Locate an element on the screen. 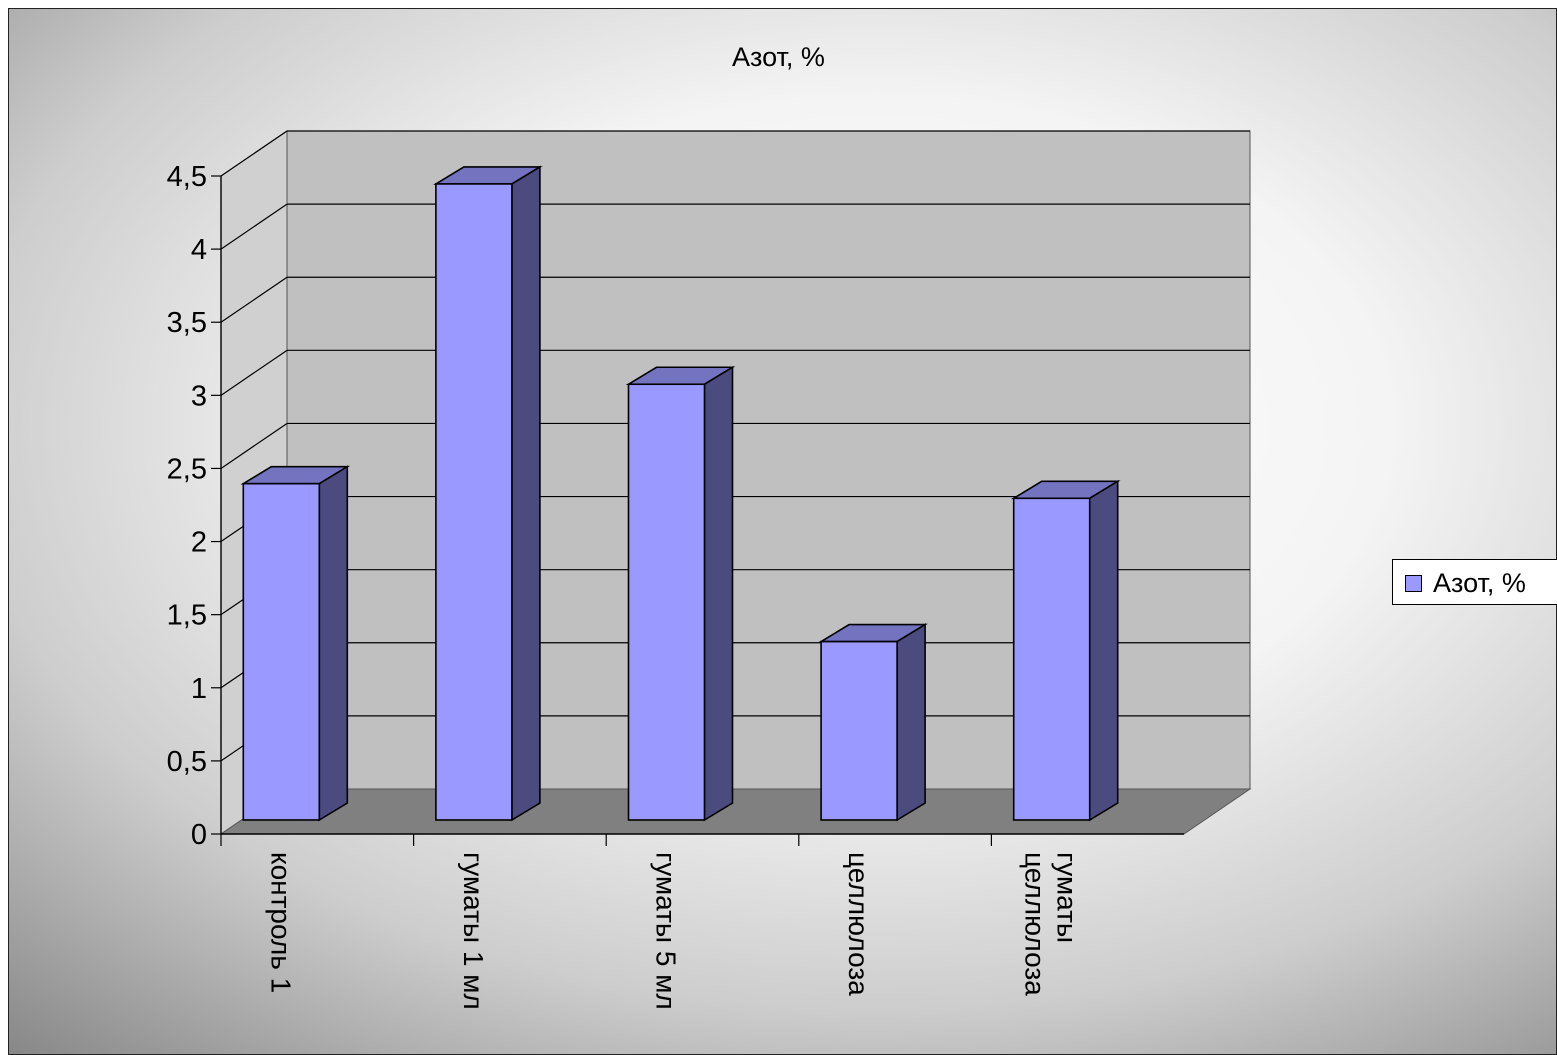 The width and height of the screenshot is (1557, 1055). category-label: контроль 1 is located at coordinates (280, 922).